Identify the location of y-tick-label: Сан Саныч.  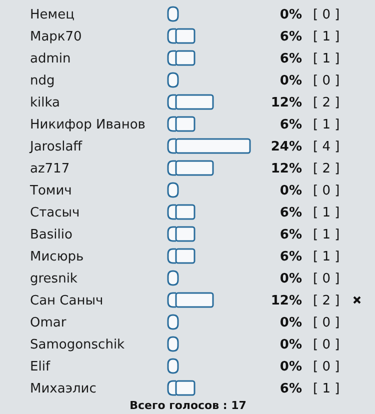
(67, 301).